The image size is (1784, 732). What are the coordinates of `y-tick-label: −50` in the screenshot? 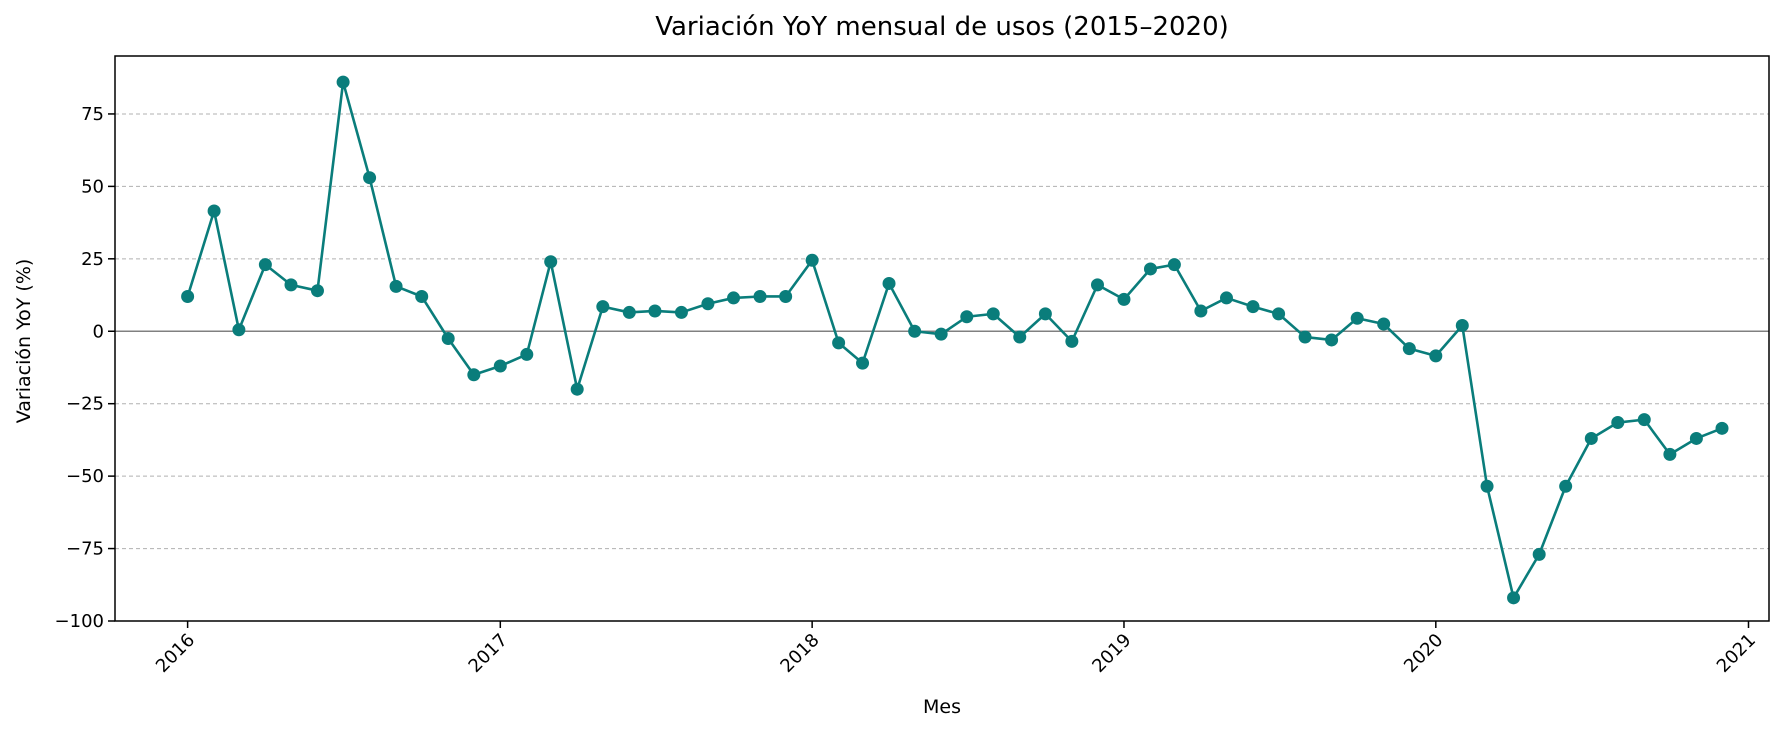 It's located at (85, 476).